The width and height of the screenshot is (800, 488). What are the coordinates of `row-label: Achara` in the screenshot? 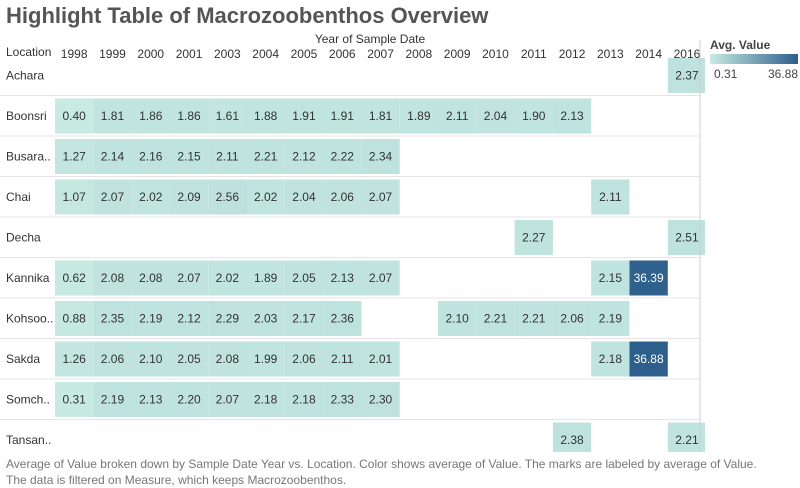 It's located at (25, 76).